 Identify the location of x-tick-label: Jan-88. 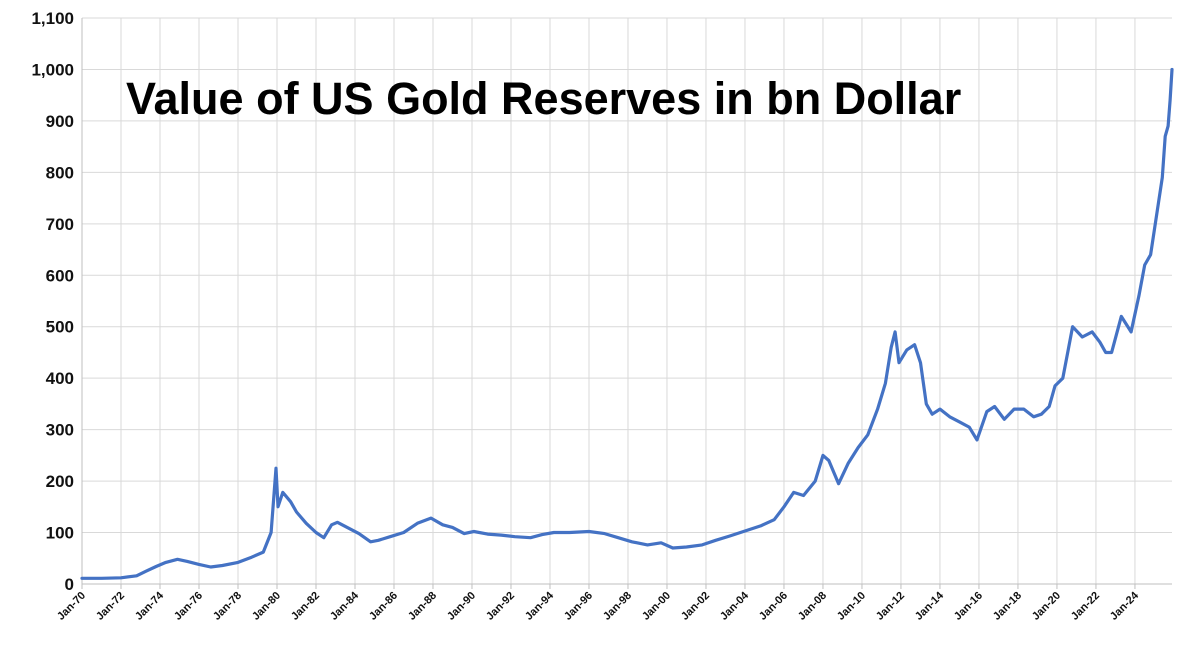
(422, 606).